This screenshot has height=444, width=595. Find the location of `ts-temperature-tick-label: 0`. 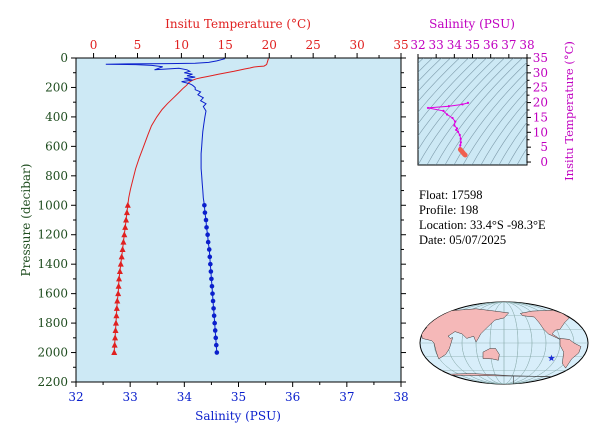

ts-temperature-tick-label: 0 is located at coordinates (544, 162).